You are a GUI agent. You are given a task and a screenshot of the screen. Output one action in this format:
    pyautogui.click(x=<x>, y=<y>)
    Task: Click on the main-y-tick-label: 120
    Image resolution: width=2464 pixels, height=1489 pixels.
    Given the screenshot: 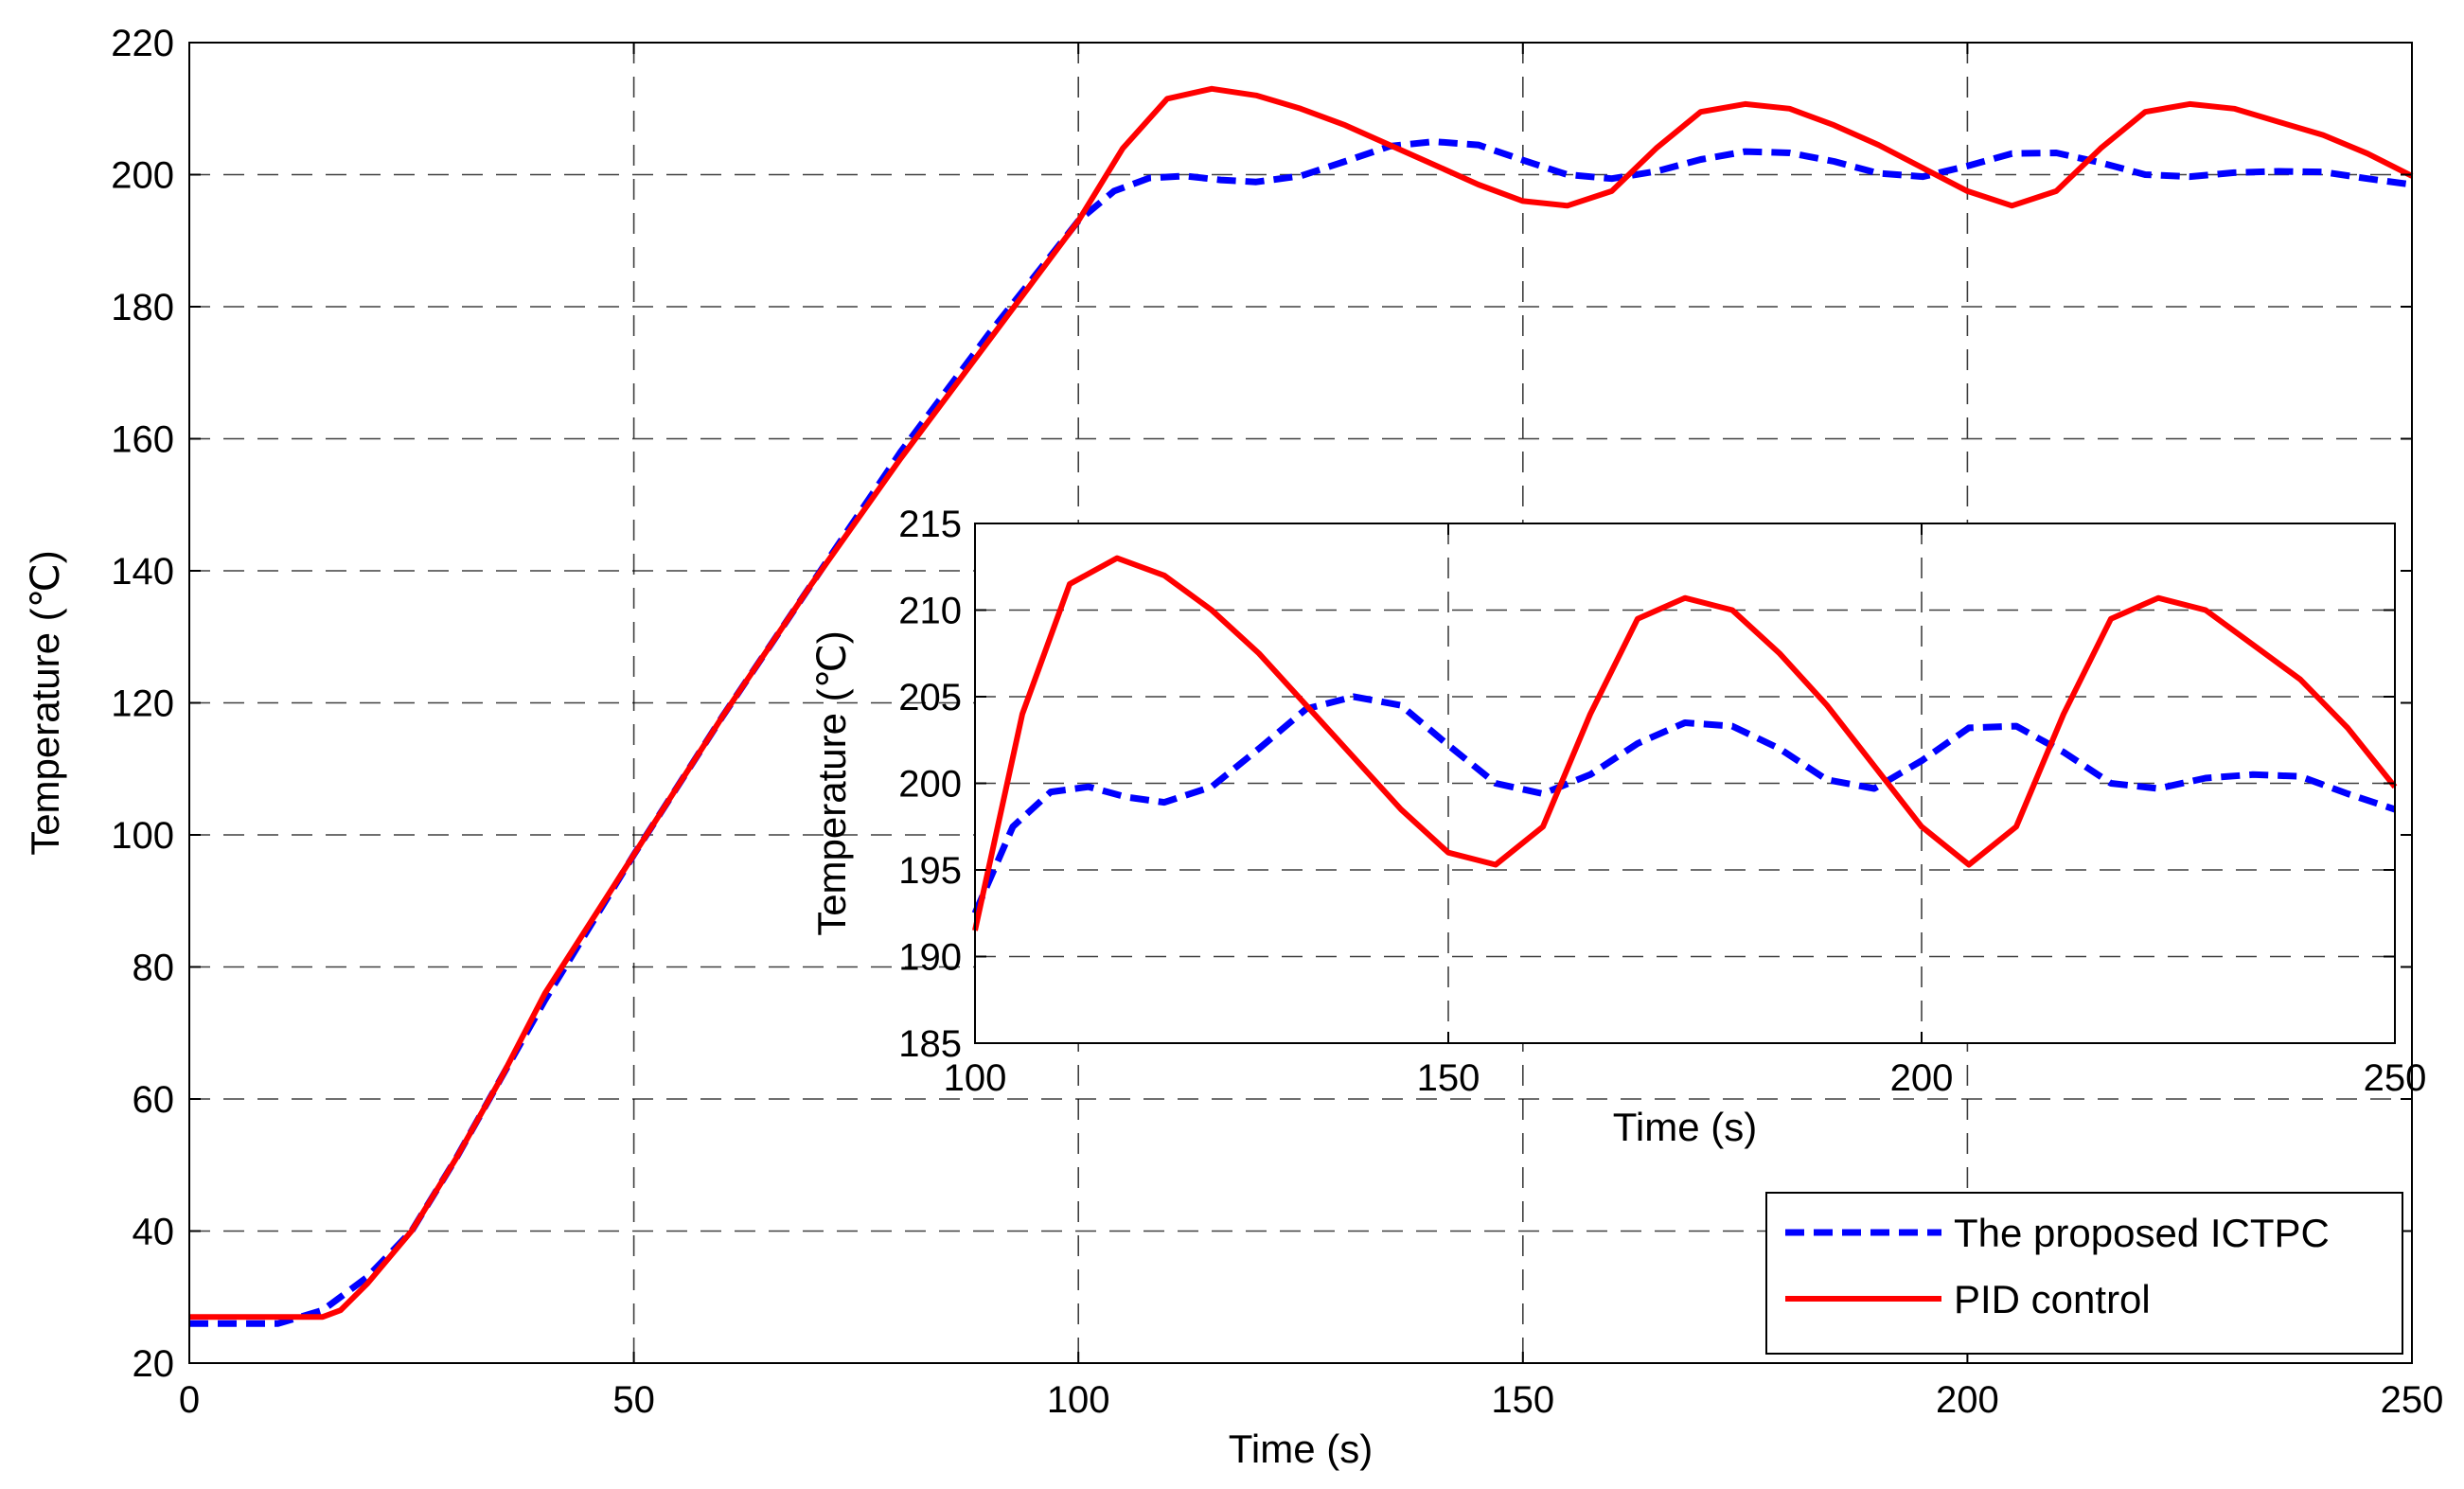 What is the action you would take?
    pyautogui.click(x=142, y=704)
    